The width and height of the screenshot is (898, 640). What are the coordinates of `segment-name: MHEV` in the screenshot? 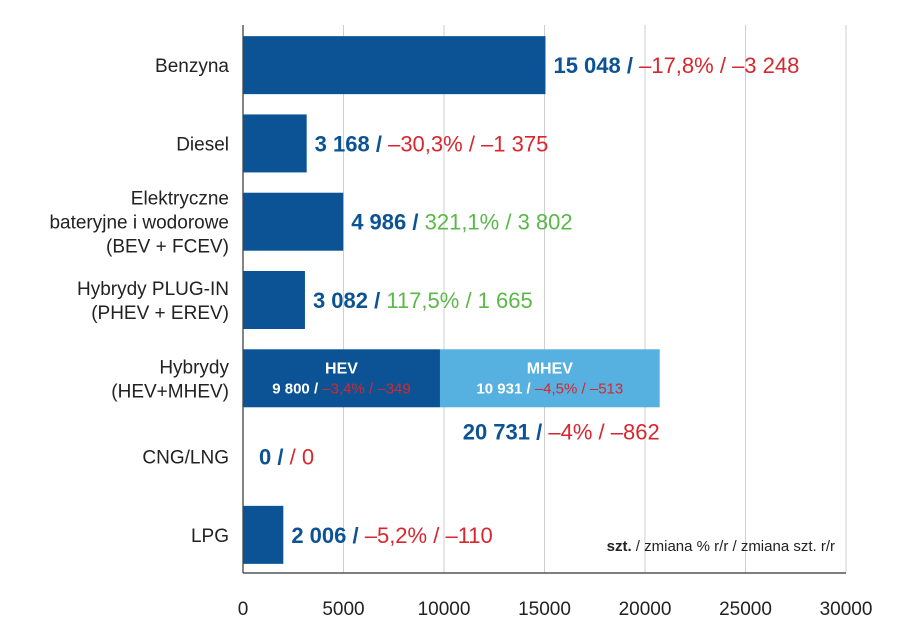 It's located at (550, 368).